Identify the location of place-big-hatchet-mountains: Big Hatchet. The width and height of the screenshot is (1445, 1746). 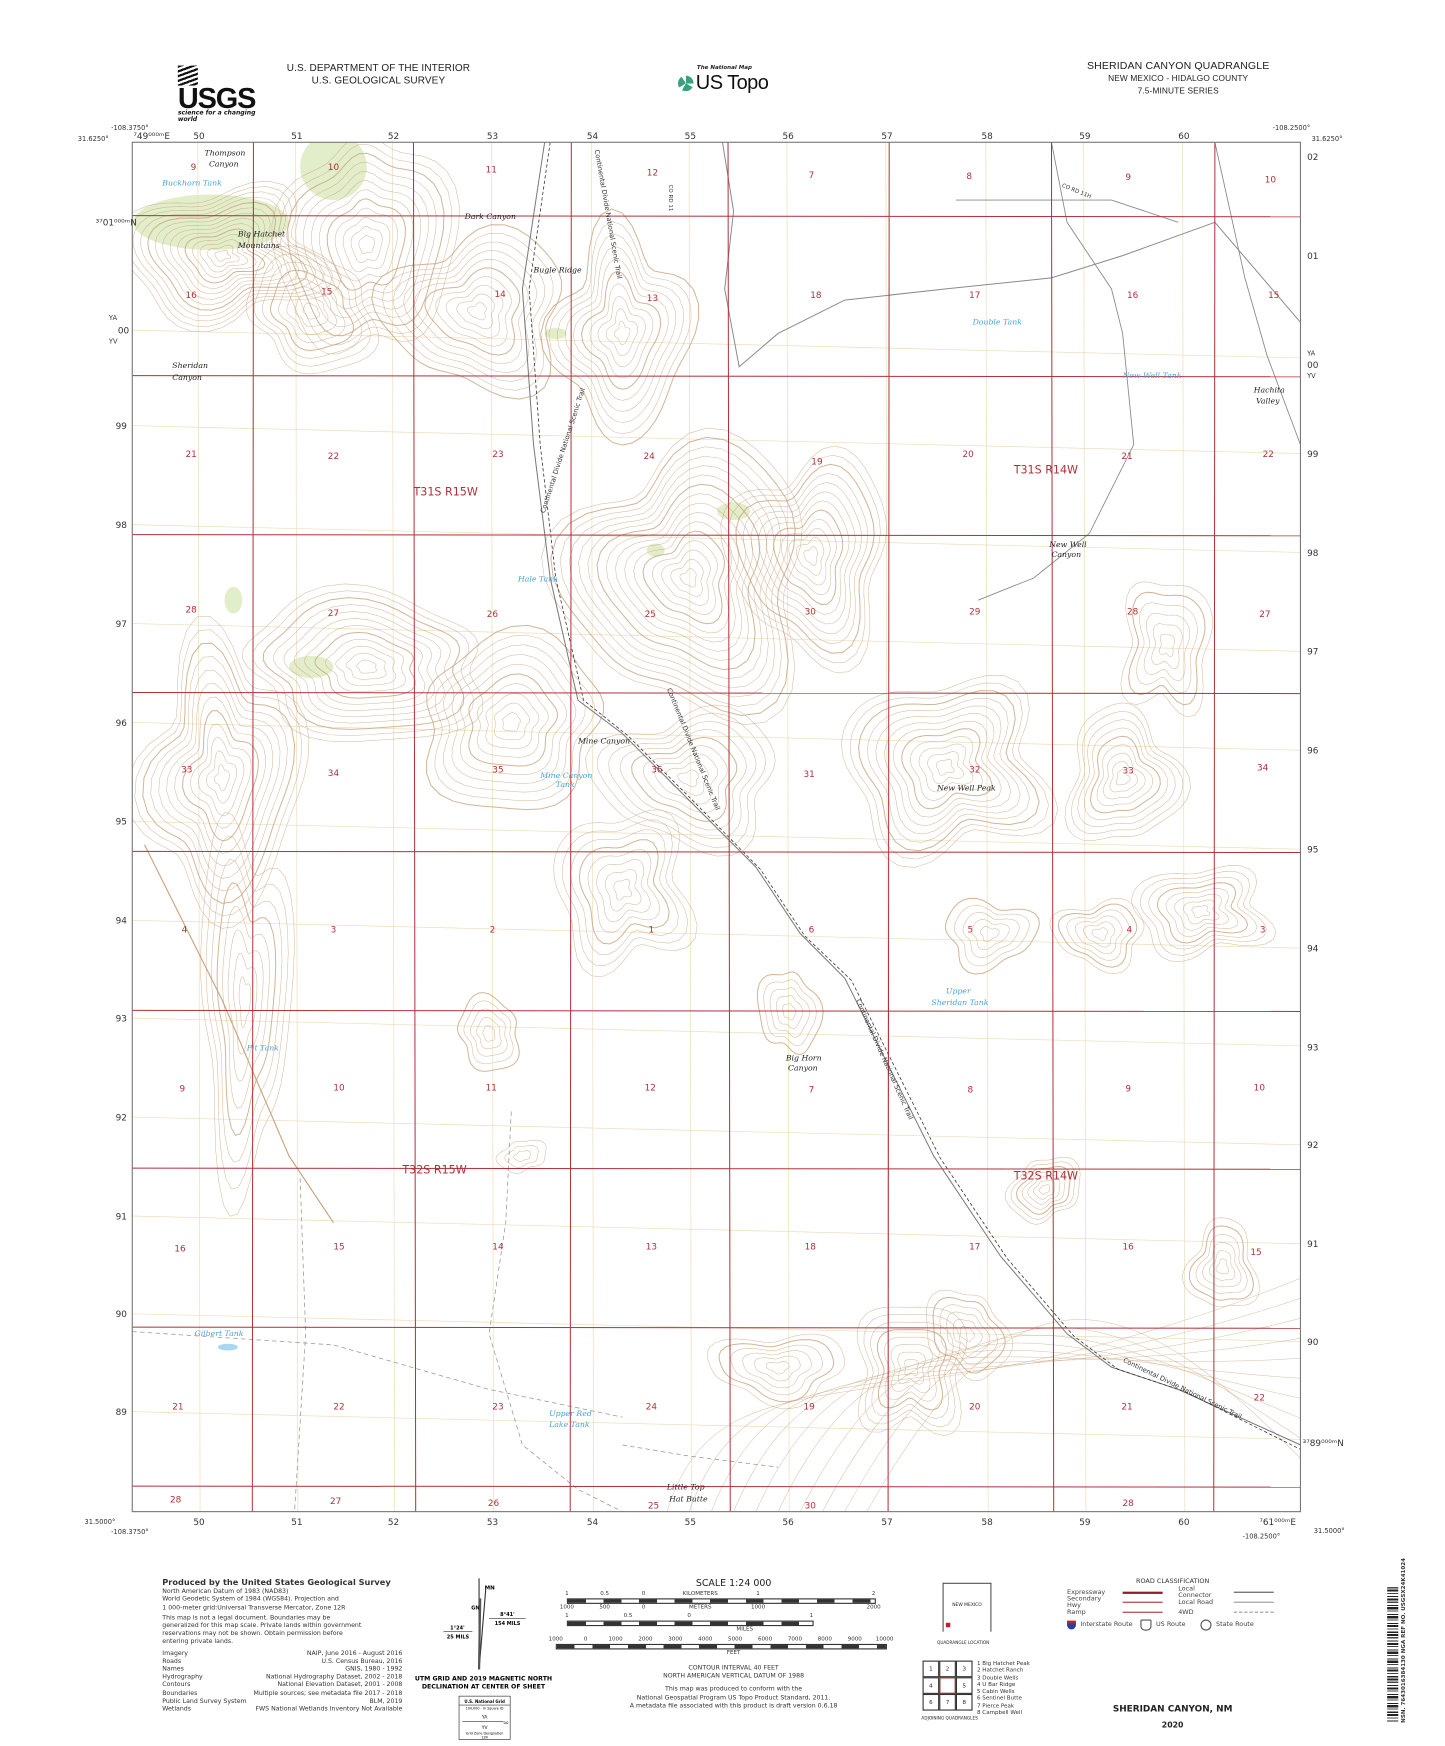
(261, 234).